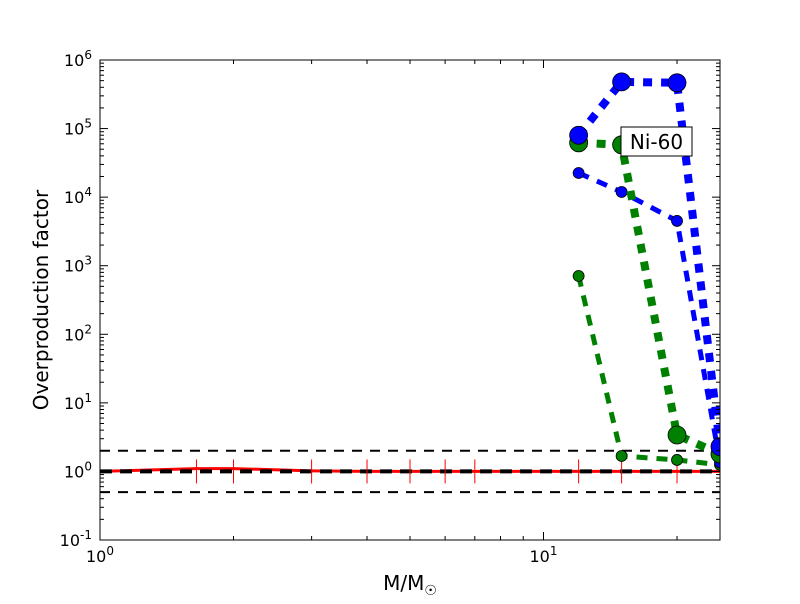  Describe the element at coordinates (78, 265) in the screenshot. I see `y-tick-label: 10³` at that location.